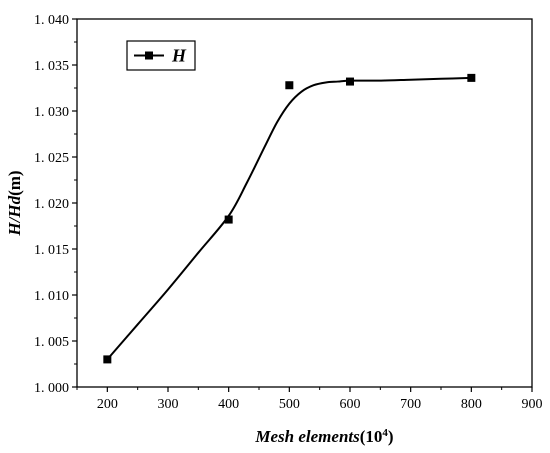  What do you see at coordinates (51, 20) in the screenshot?
I see `y-tick-label: 1. 040` at bounding box center [51, 20].